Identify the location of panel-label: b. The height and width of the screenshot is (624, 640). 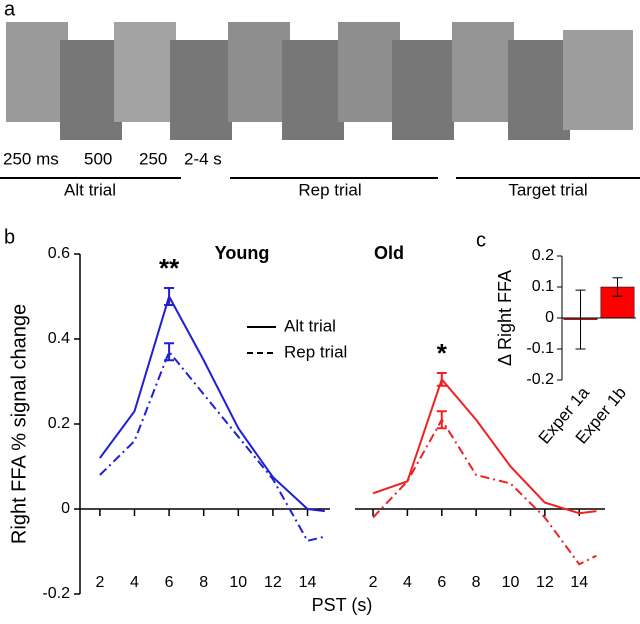
(9, 237).